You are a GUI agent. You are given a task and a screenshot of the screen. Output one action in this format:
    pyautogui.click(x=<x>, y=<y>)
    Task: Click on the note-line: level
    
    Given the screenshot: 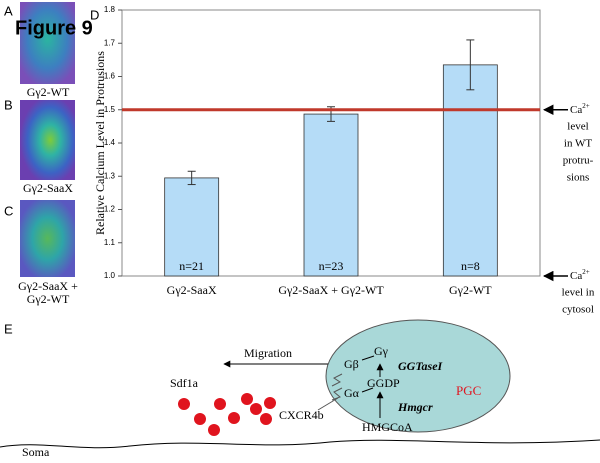 What is the action you would take?
    pyautogui.click(x=577, y=126)
    